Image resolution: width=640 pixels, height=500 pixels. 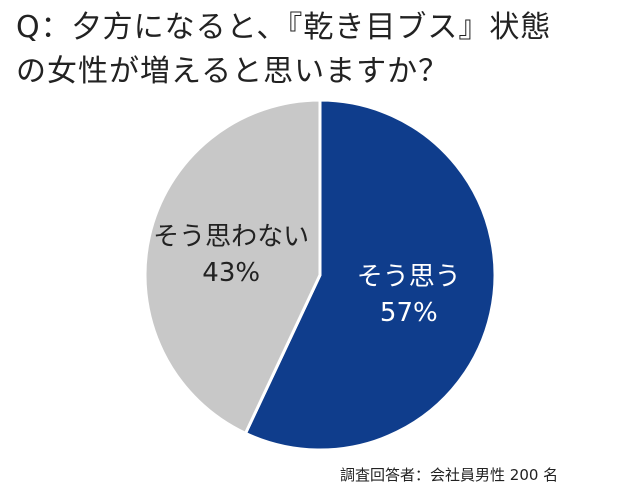 What do you see at coordinates (231, 237) in the screenshot?
I see `pie-slice-label-1: そう思わない` at bounding box center [231, 237].